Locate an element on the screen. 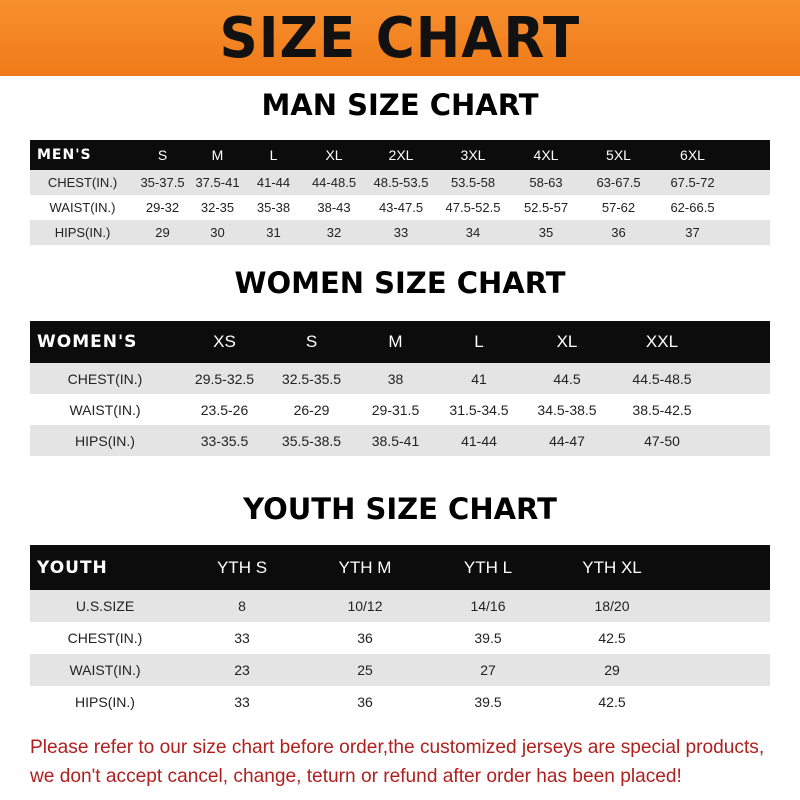 This screenshot has height=800, width=800. cell: YTH M is located at coordinates (365, 567).